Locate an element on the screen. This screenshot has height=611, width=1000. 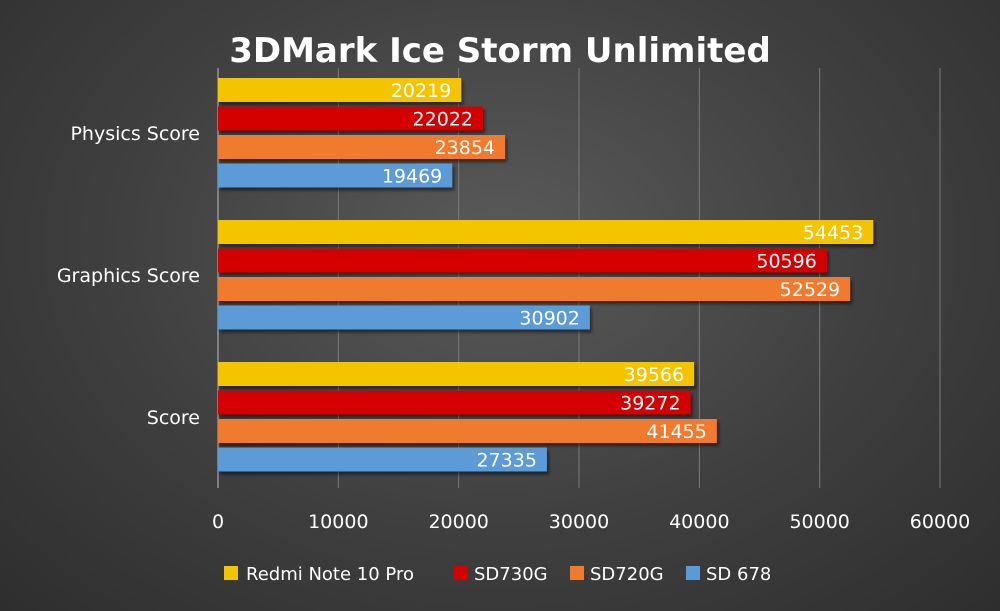
legend-label: Redmi Note 10 Pro is located at coordinates (330, 574).